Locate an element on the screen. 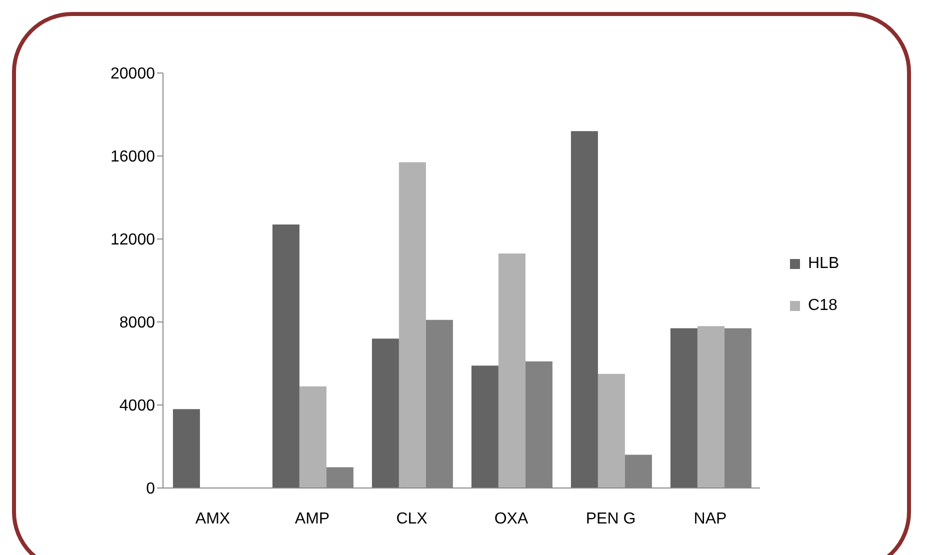 The image size is (927, 555). x-tick-label: AMP is located at coordinates (312, 519).